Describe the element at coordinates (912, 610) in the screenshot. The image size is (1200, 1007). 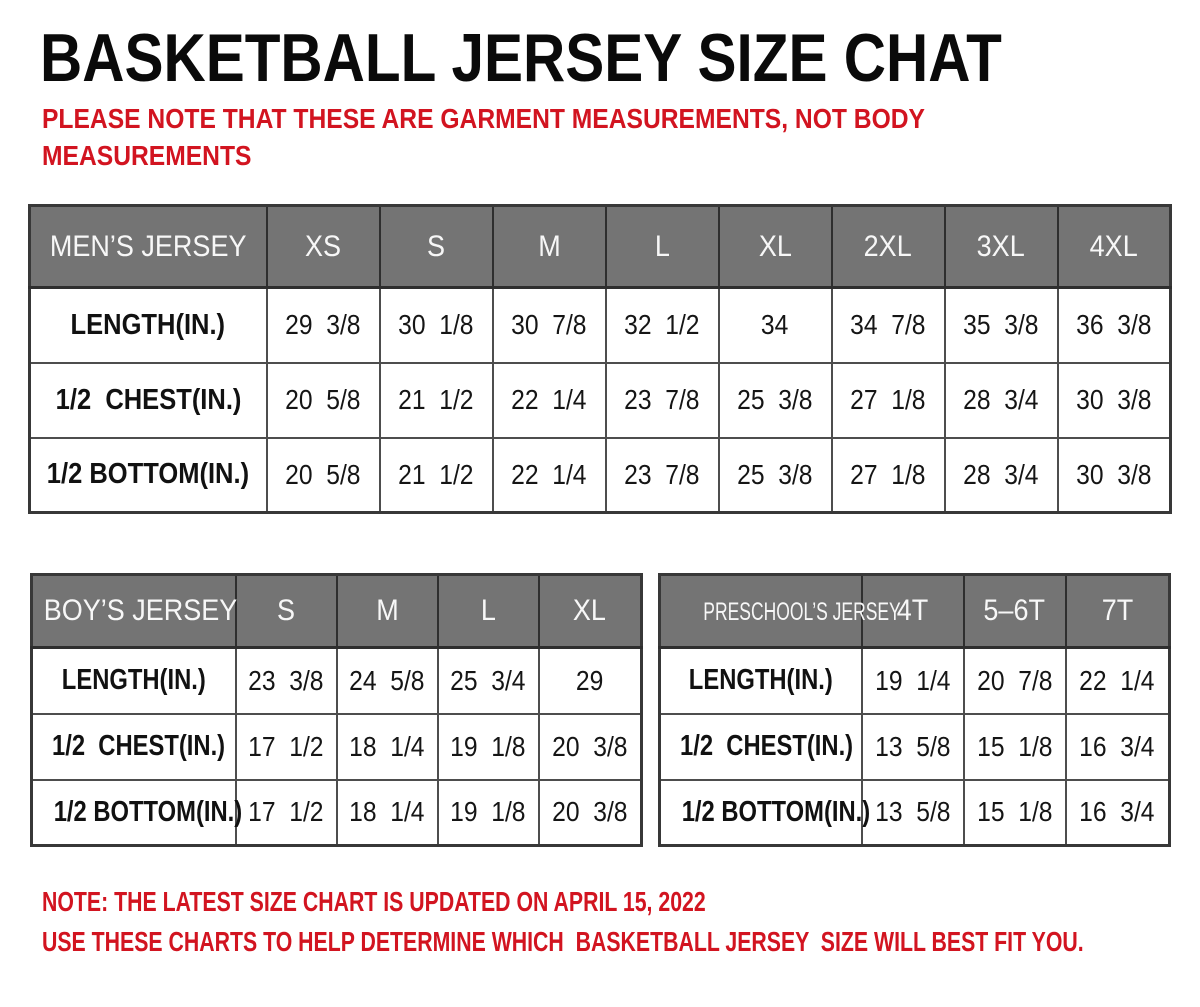
I see `size-header-label: 4T` at that location.